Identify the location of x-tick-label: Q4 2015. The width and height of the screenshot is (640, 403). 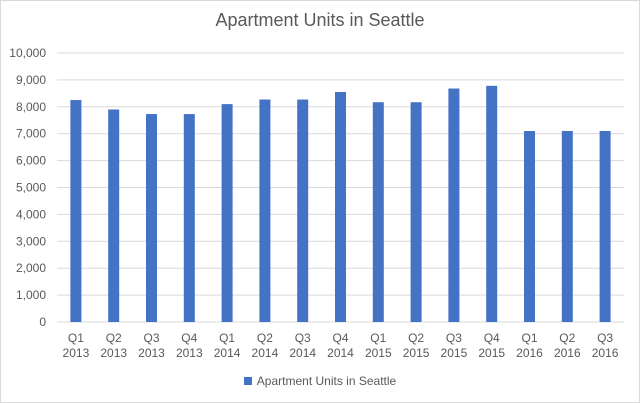
(491, 345).